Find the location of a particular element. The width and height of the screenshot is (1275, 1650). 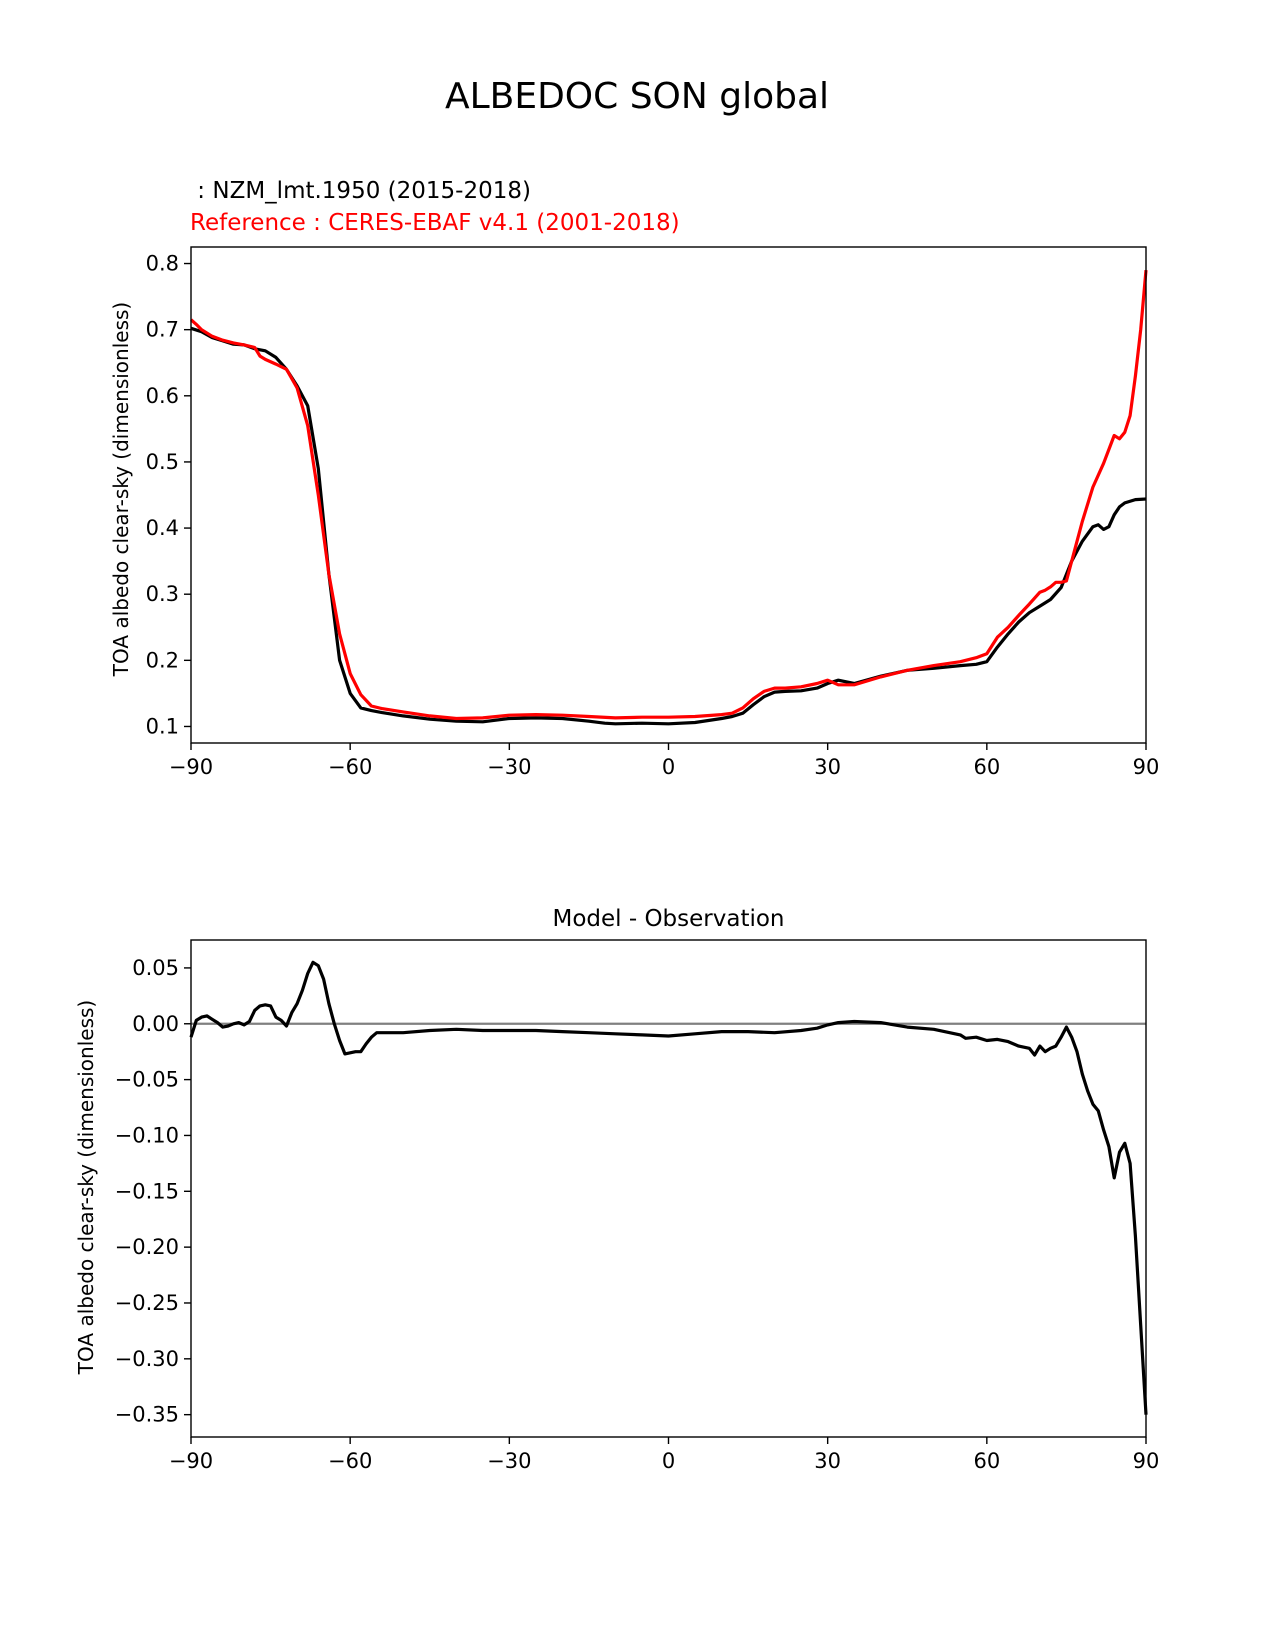

y-tick-label-0-7: 0.8 is located at coordinates (162, 264).